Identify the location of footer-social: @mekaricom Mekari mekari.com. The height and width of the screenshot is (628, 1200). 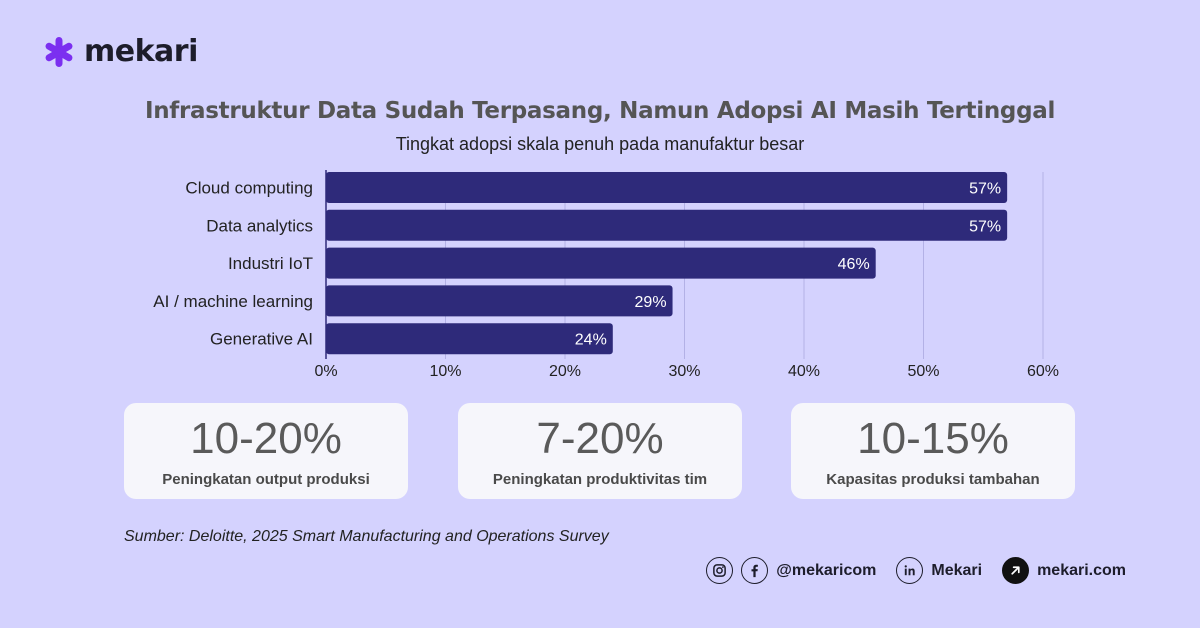
(916, 570).